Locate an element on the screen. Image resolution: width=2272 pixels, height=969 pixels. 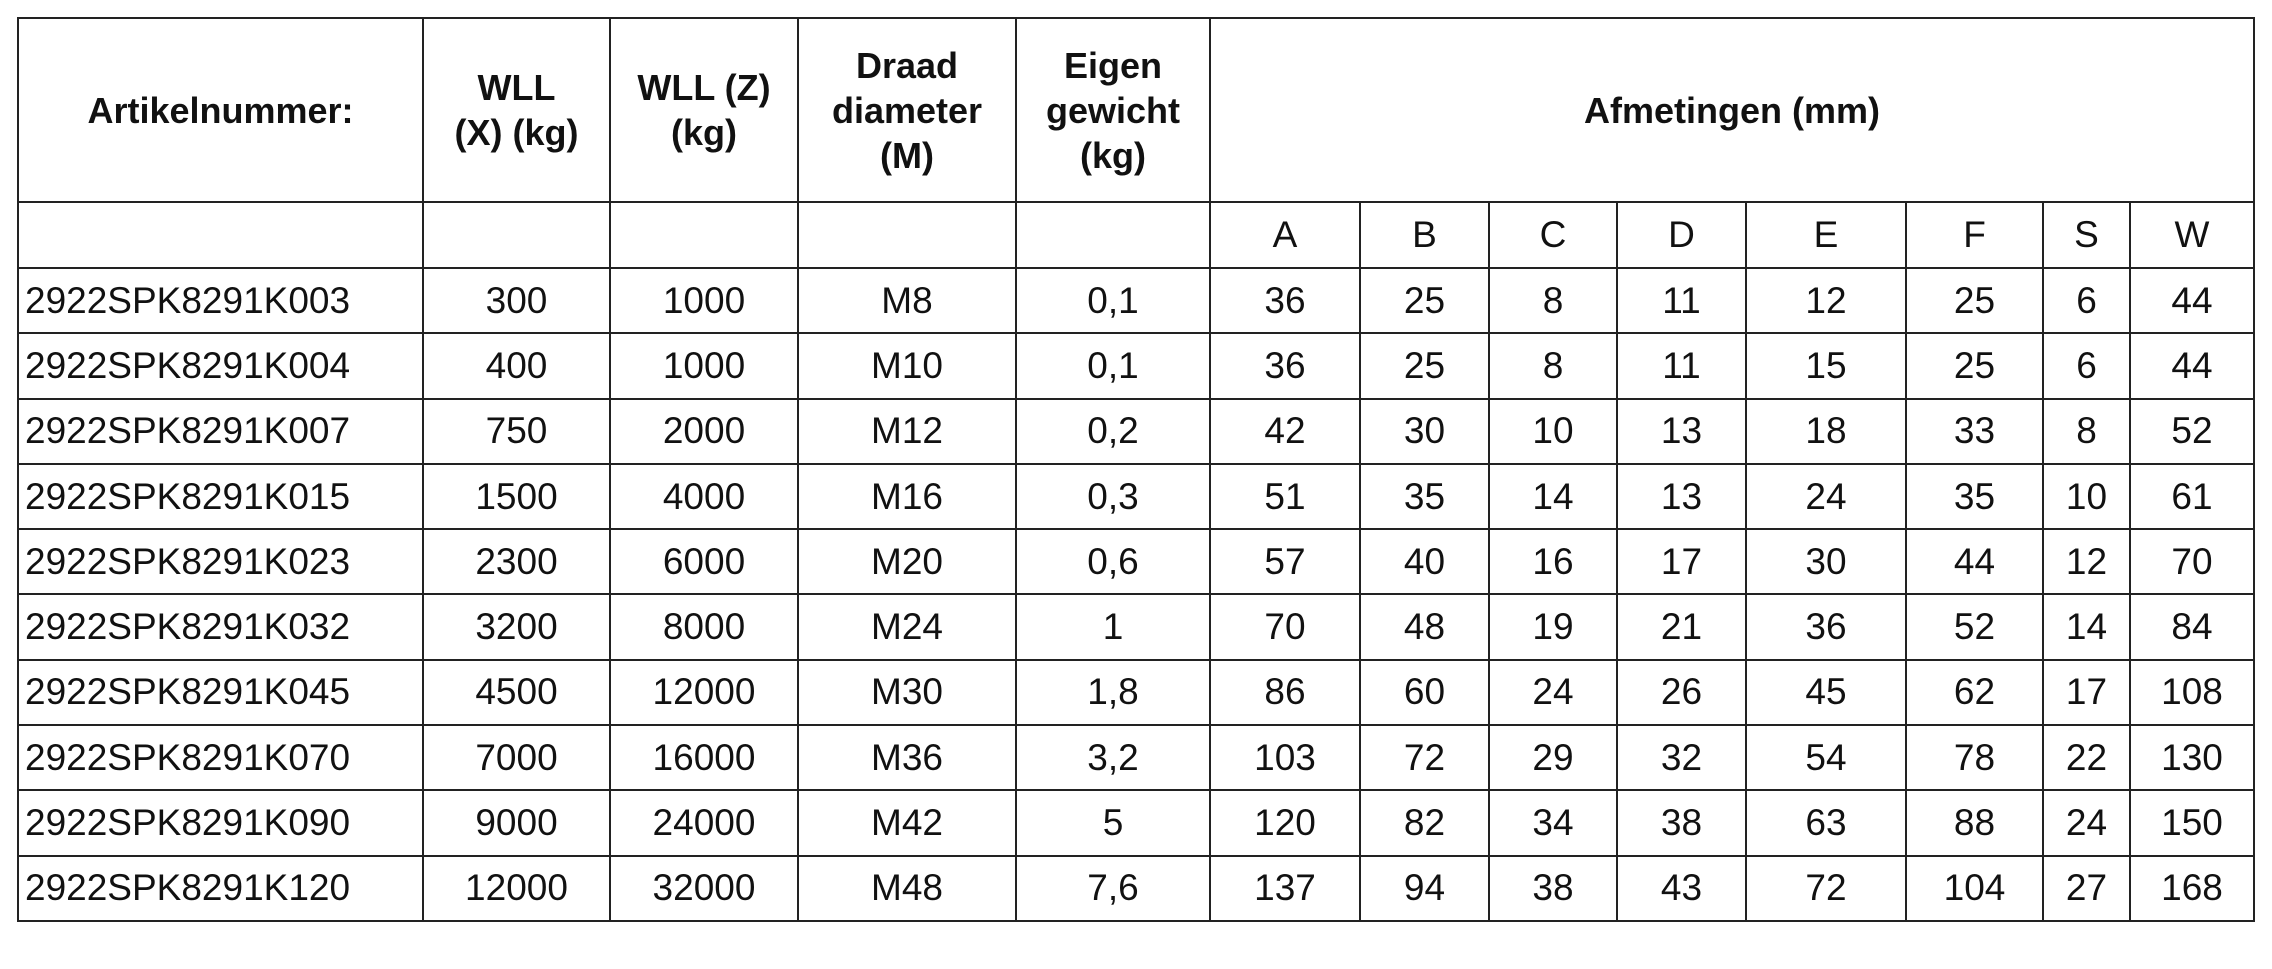
data-cell: 6000 is located at coordinates (704, 562).